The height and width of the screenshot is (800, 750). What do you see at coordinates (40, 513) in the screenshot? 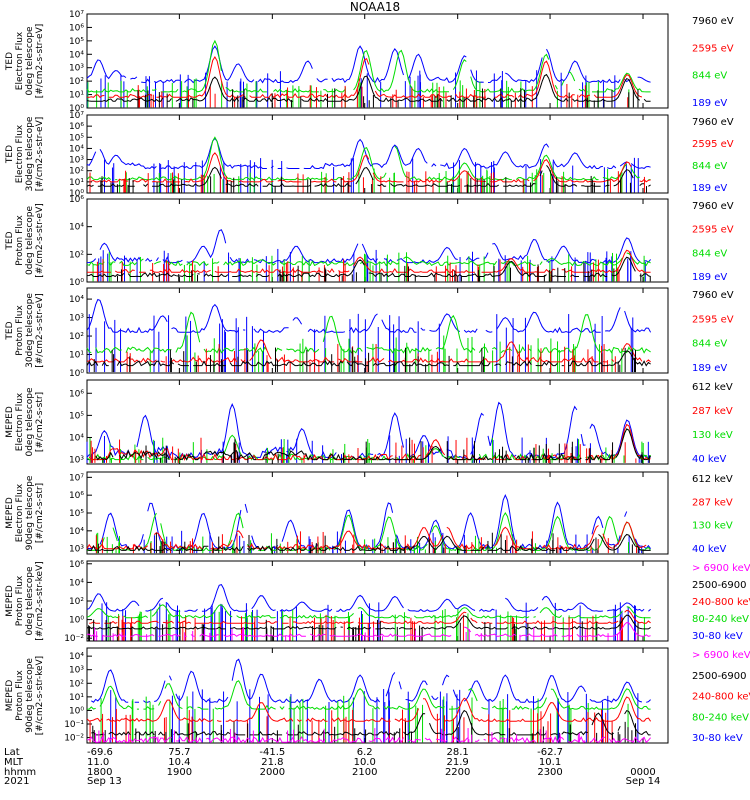
I see `y-axis-label-line: [#/cm2-s-str]` at bounding box center [40, 513].